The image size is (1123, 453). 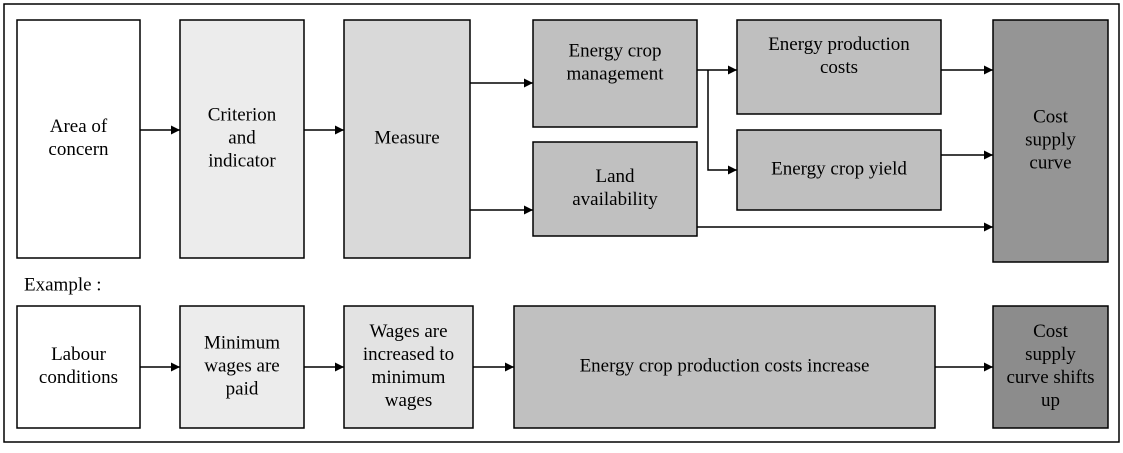 What do you see at coordinates (408, 354) in the screenshot?
I see `box-label: increased to` at bounding box center [408, 354].